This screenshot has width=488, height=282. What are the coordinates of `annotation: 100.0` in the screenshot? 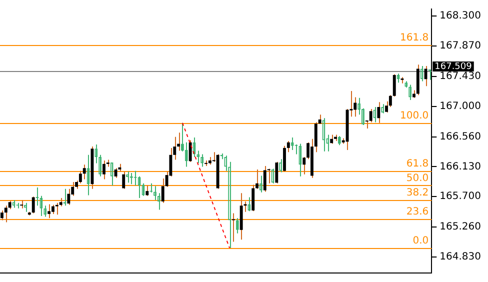 It's located at (414, 116).